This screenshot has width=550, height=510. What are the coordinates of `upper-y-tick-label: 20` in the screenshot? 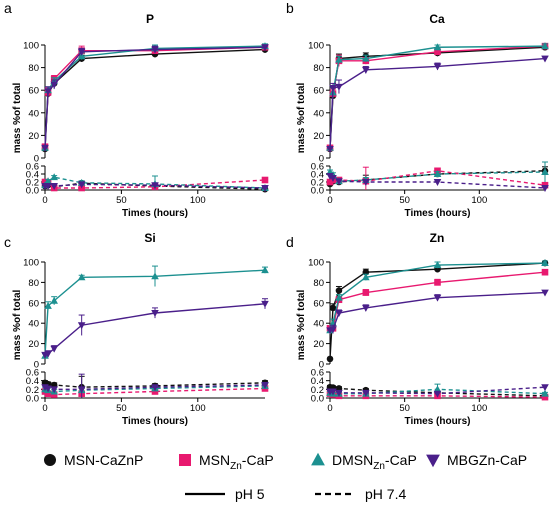 It's located at (33, 344).